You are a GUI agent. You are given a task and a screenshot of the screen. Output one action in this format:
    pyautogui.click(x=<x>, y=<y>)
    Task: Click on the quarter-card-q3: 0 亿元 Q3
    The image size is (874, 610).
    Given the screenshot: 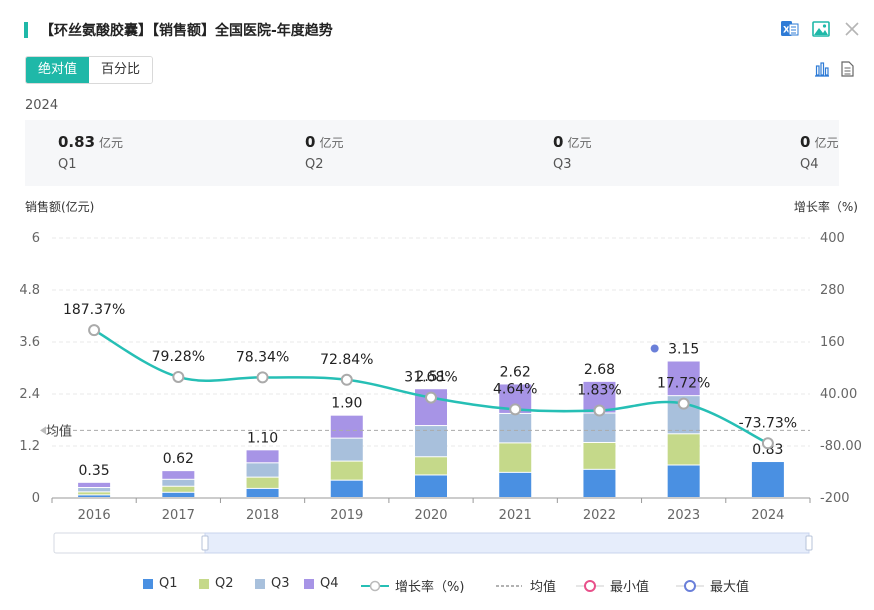 What is the action you would take?
    pyautogui.click(x=572, y=152)
    